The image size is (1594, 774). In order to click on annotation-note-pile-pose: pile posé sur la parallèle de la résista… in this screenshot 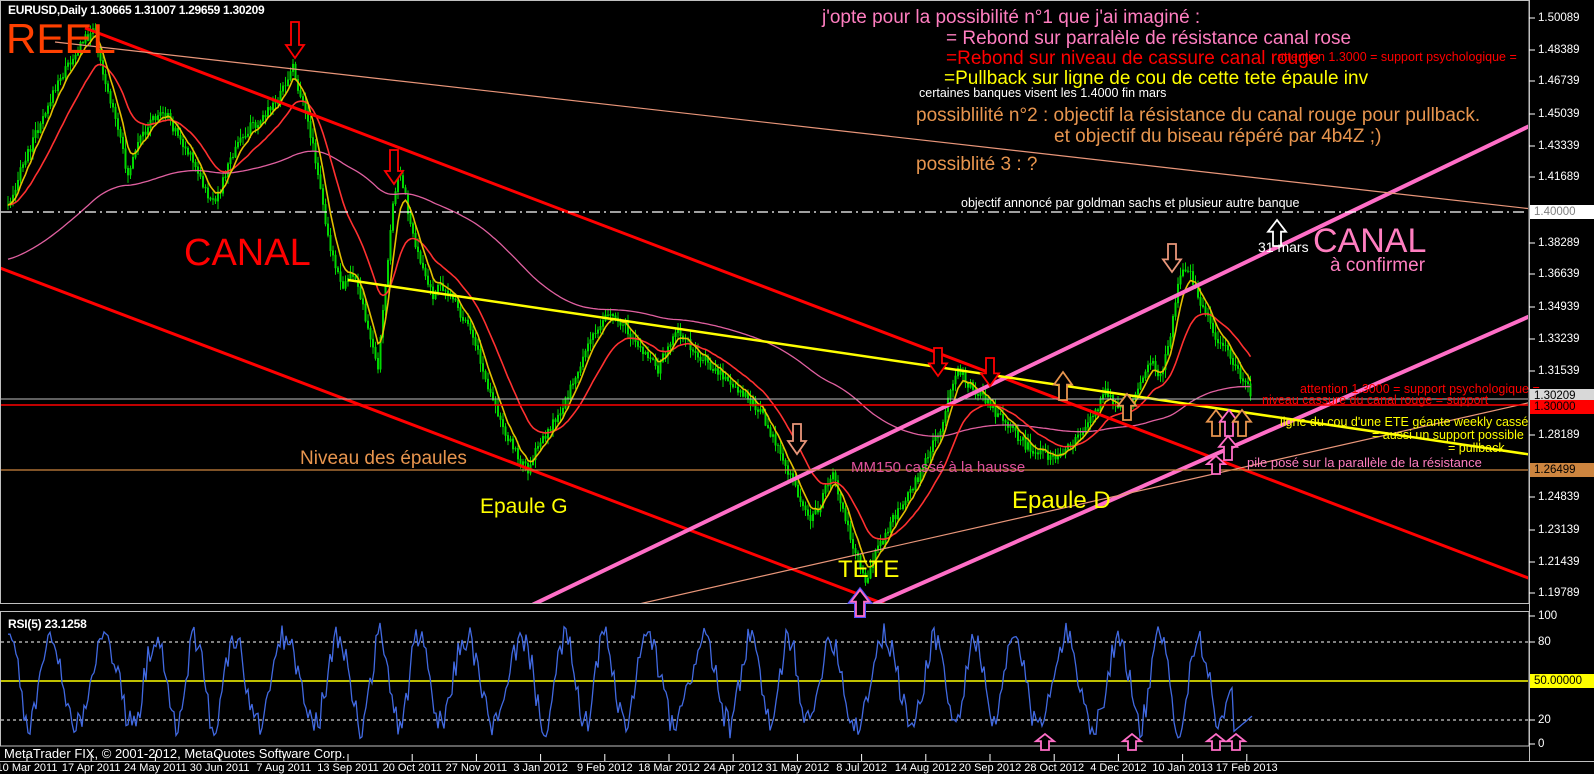, I will do `click(1364, 462)`.